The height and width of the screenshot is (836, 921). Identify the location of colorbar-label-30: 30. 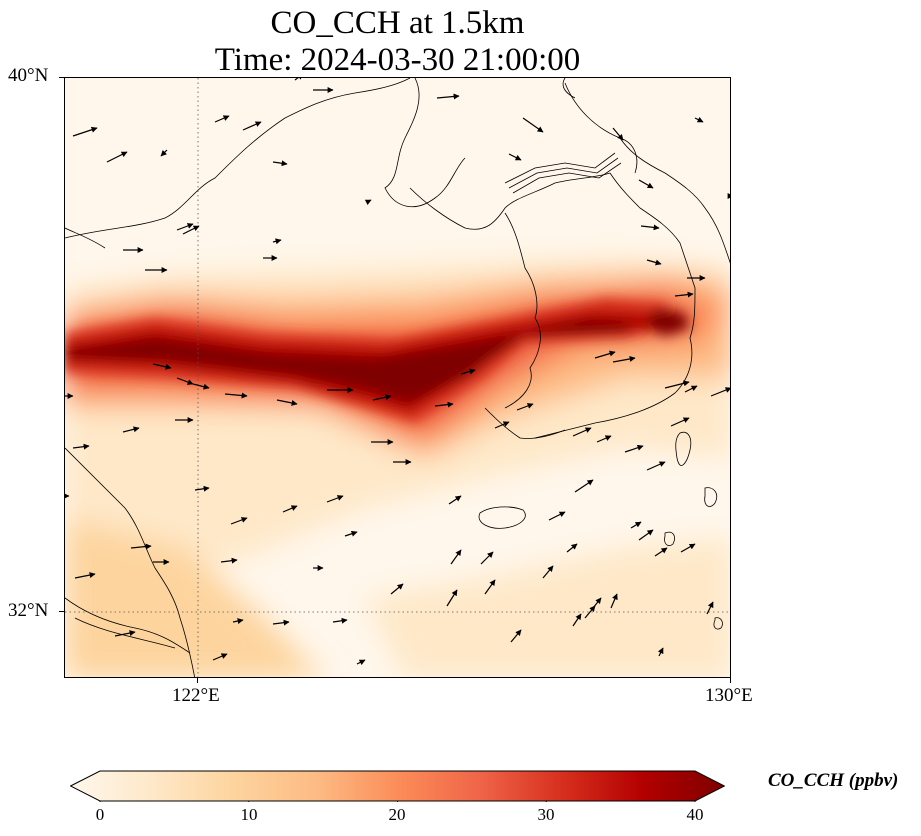
(546, 814).